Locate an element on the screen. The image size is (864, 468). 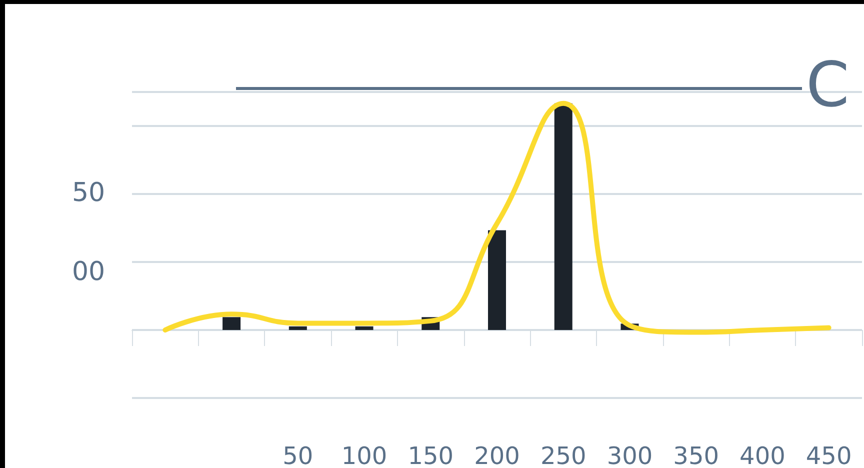
x-tick-label: 50 is located at coordinates (298, 455).